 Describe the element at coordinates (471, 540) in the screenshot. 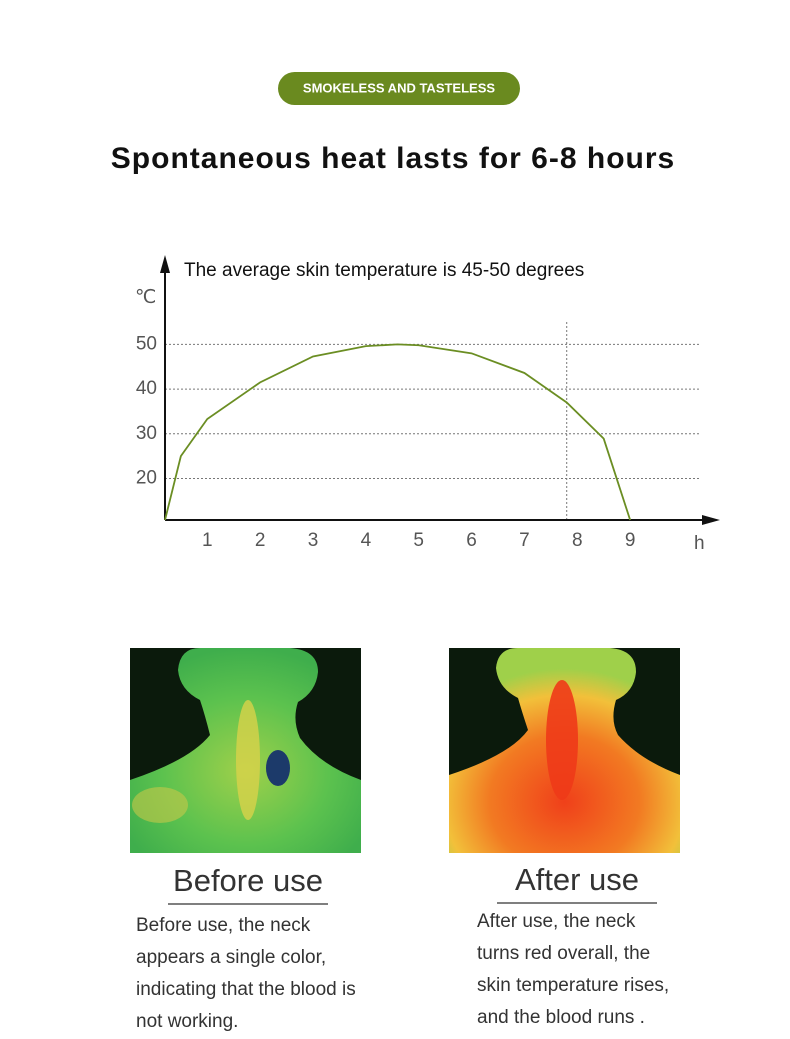

I see `x-tick-label: 6` at that location.